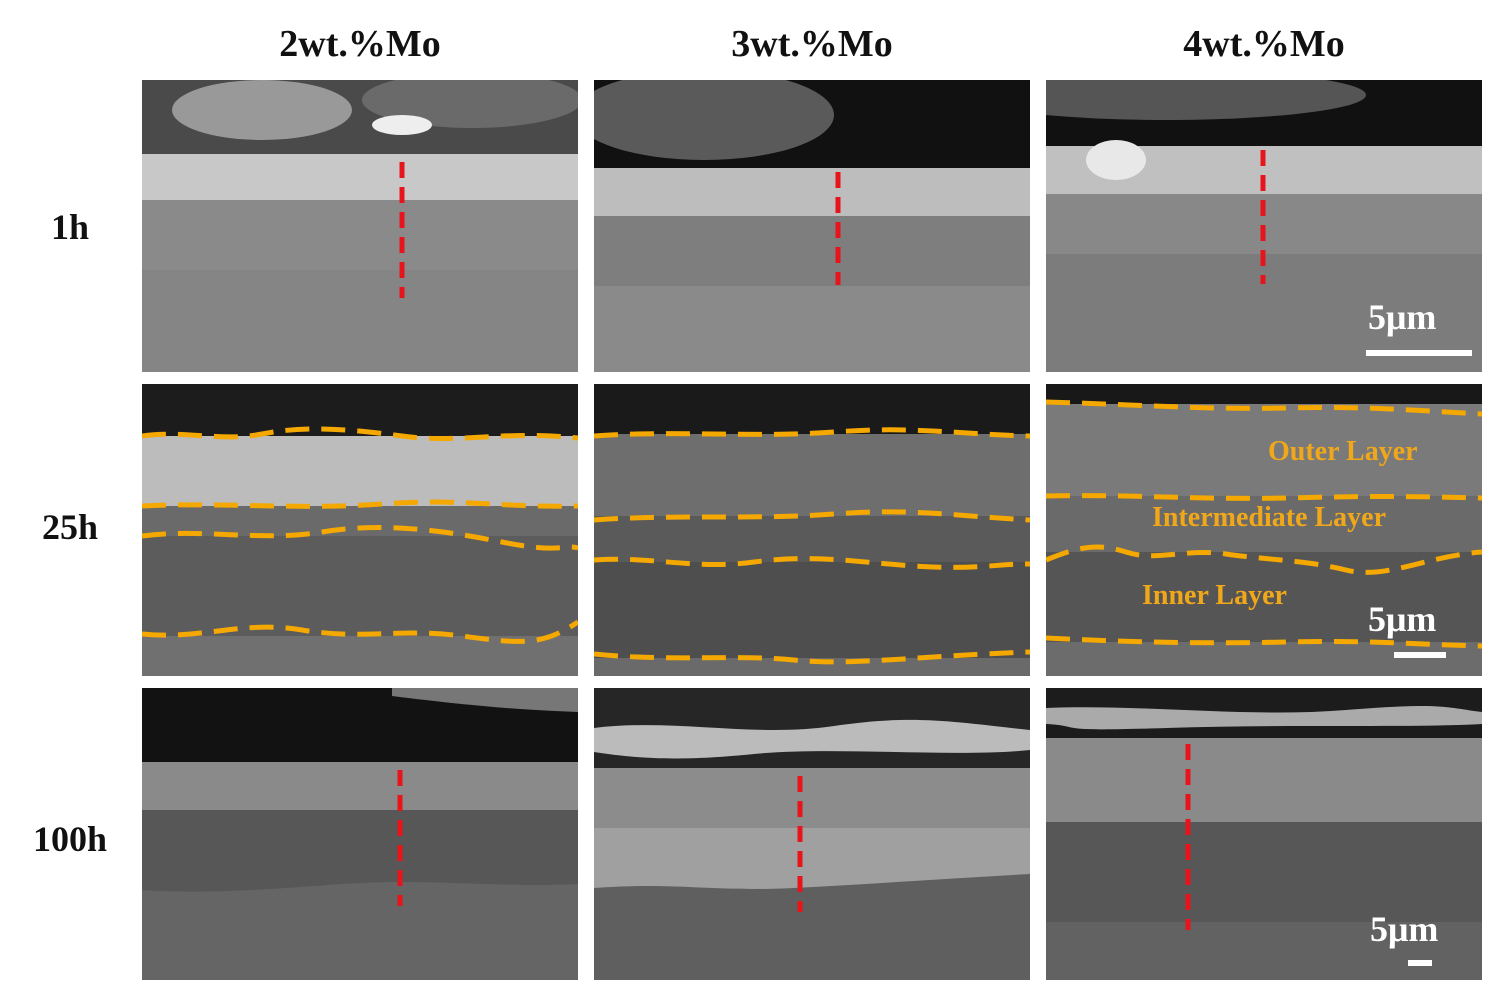 The image size is (1504, 1006). I want to click on sem-panel-4wt-1h: 5μm, so click(1264, 226).